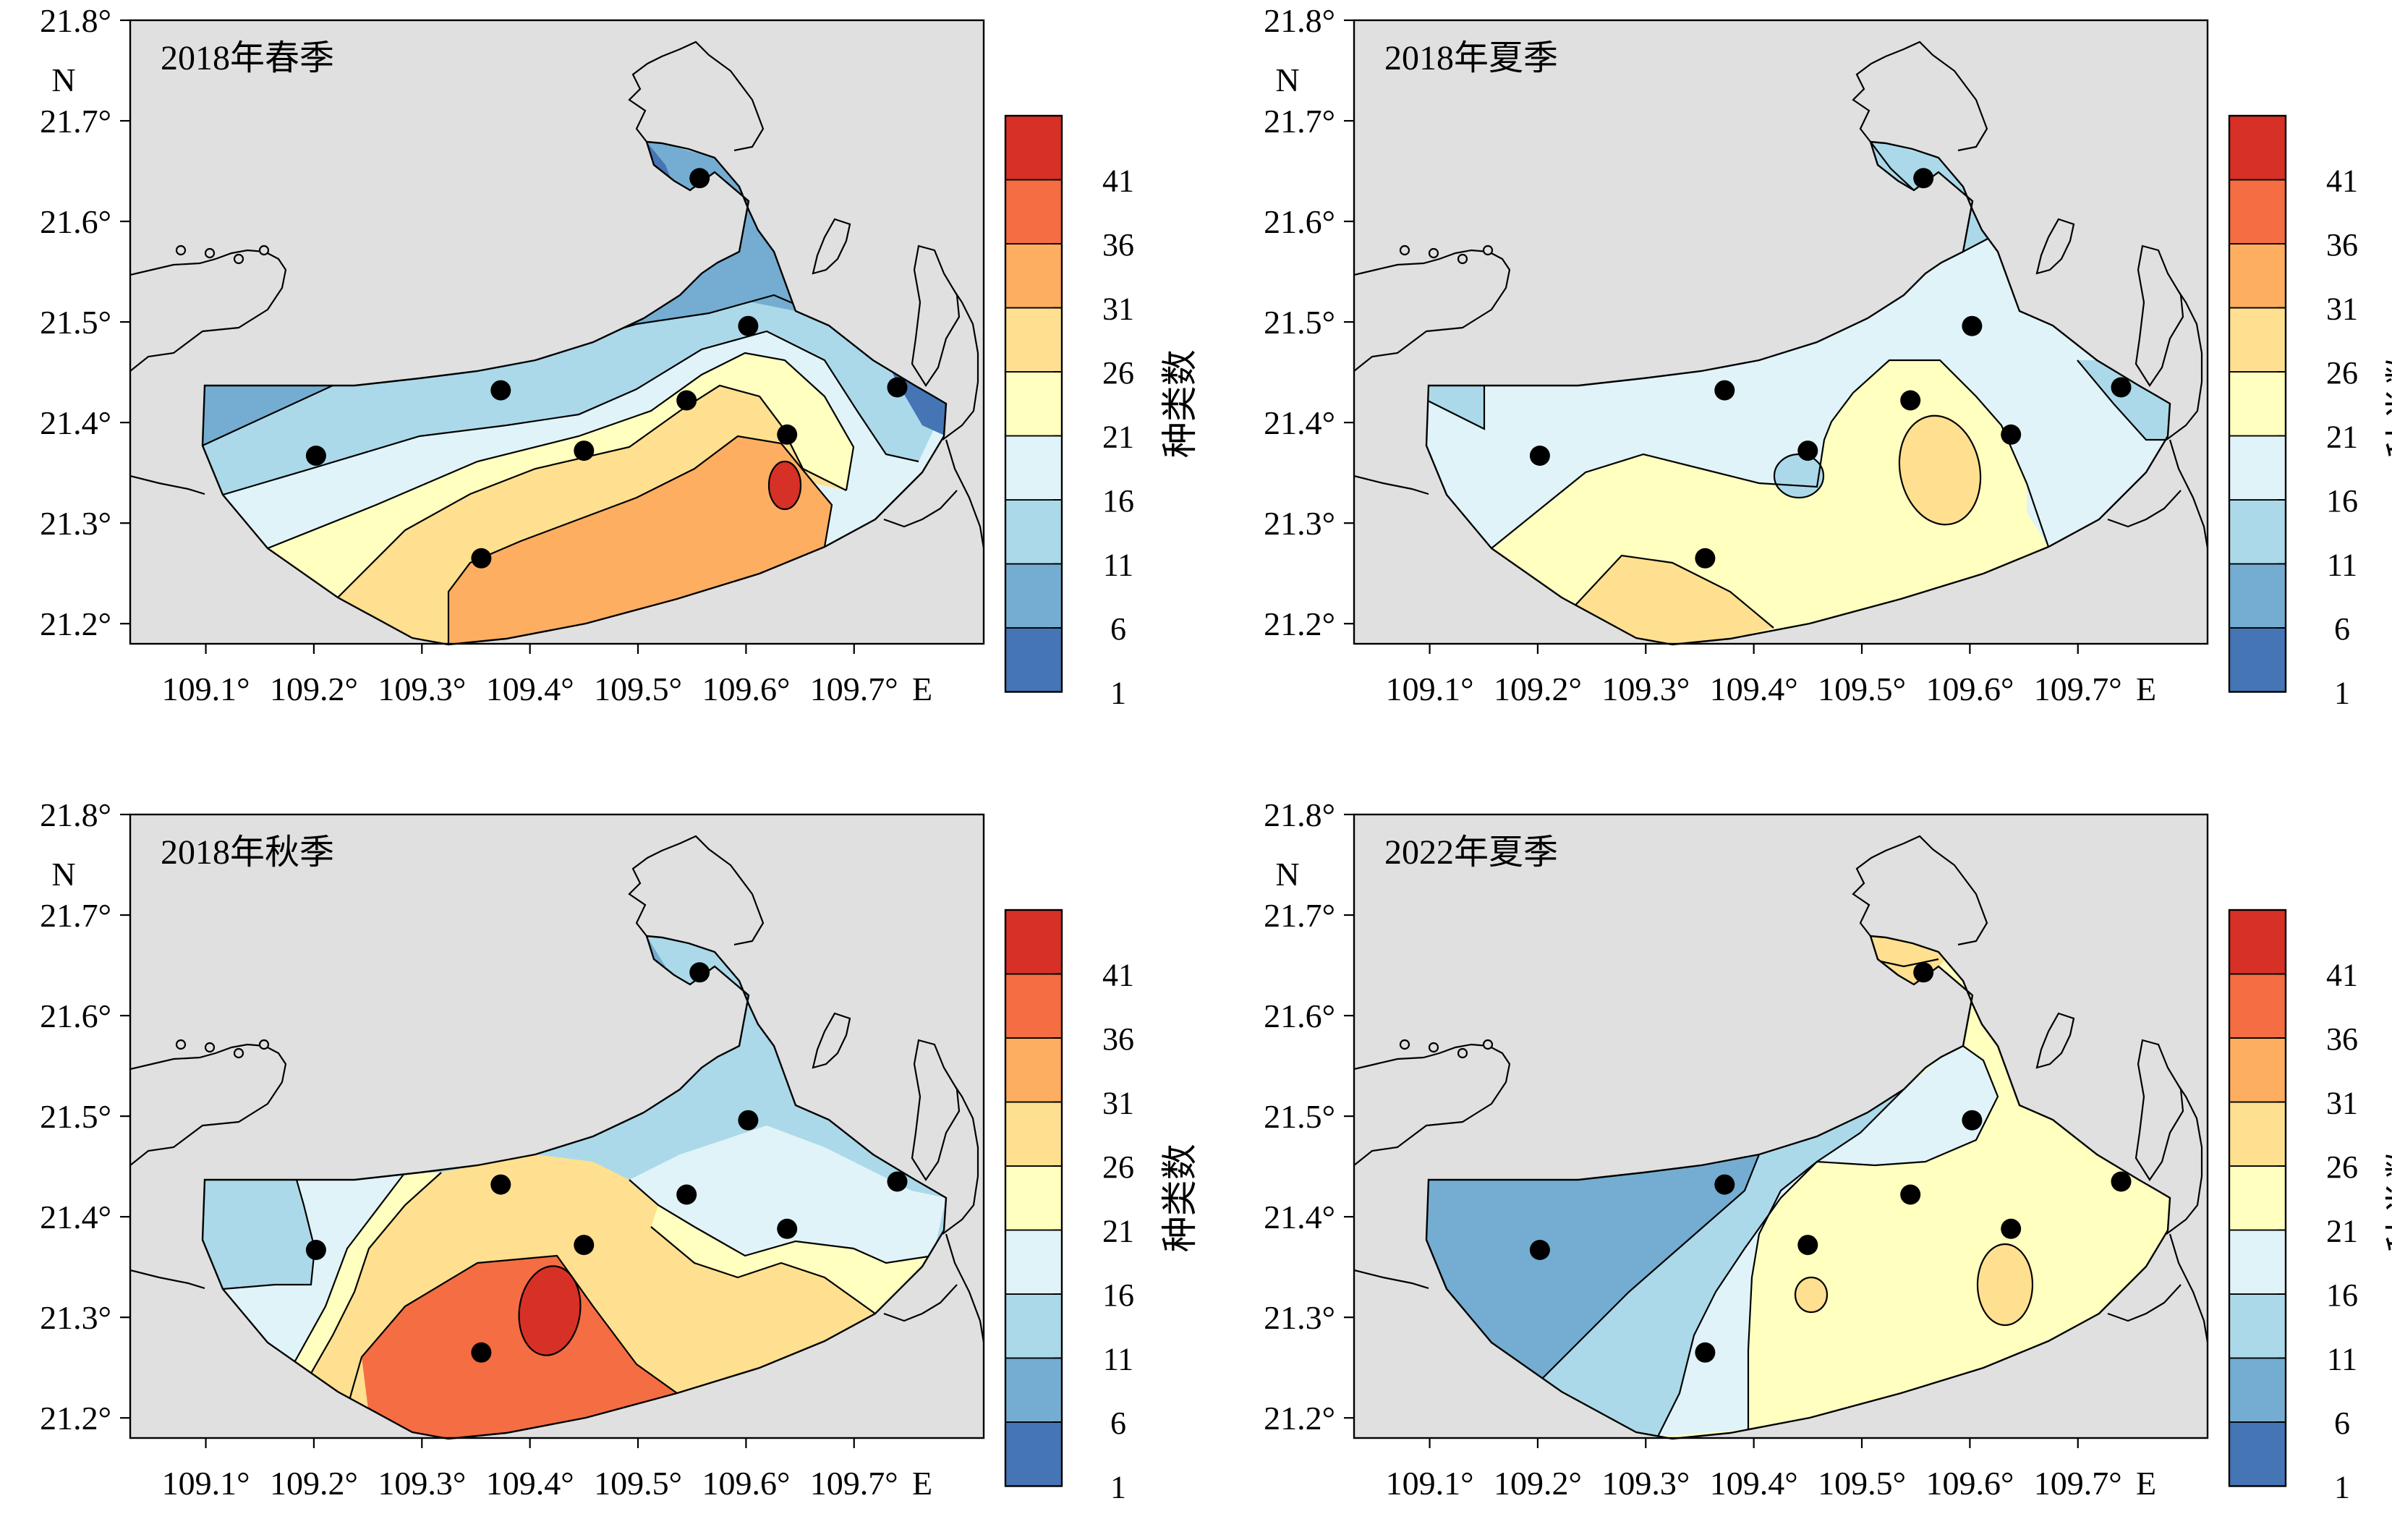 Image resolution: width=2392 pixels, height=1540 pixels. What do you see at coordinates (606, 1162) in the screenshot?
I see `station-group` at bounding box center [606, 1162].